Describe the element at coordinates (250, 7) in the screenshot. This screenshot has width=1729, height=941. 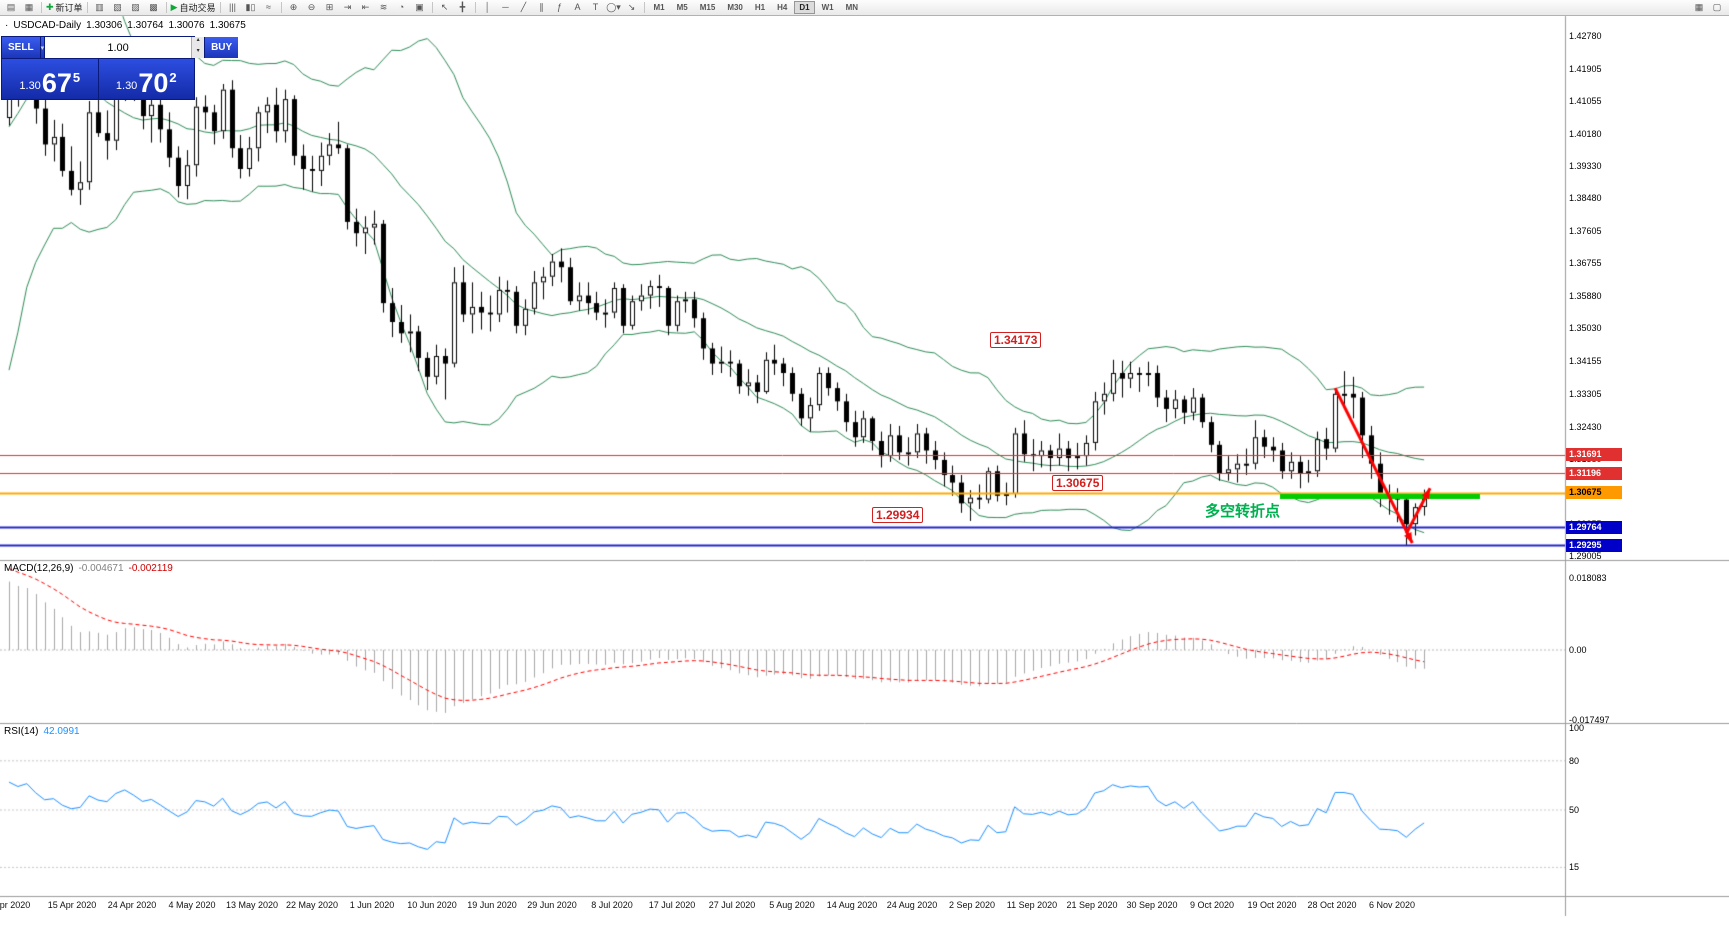
I see `candles-chart-icon: ▮▯` at that location.